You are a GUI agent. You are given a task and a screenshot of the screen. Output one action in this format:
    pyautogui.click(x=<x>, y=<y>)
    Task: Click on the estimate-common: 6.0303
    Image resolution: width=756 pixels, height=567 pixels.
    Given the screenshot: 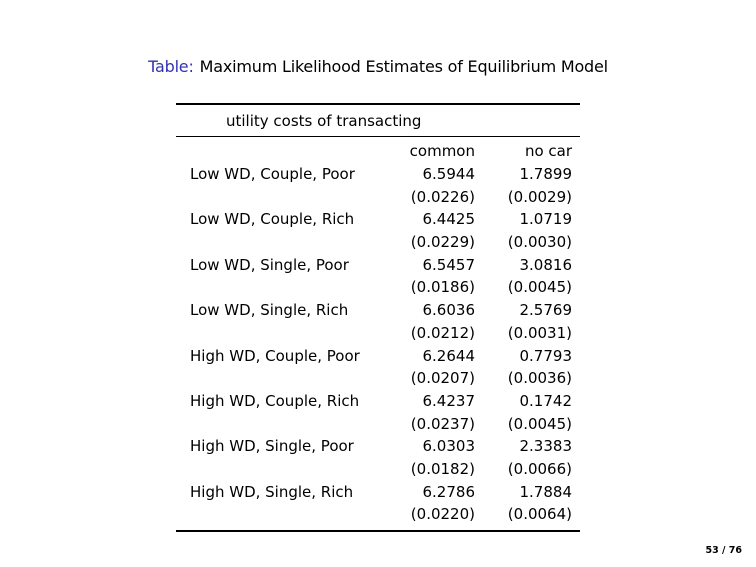 What is the action you would take?
    pyautogui.click(x=449, y=446)
    